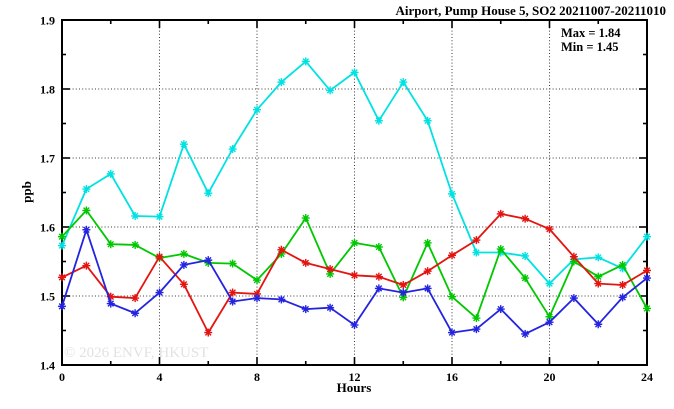  I want to click on x-tick-label: 16, so click(452, 377).